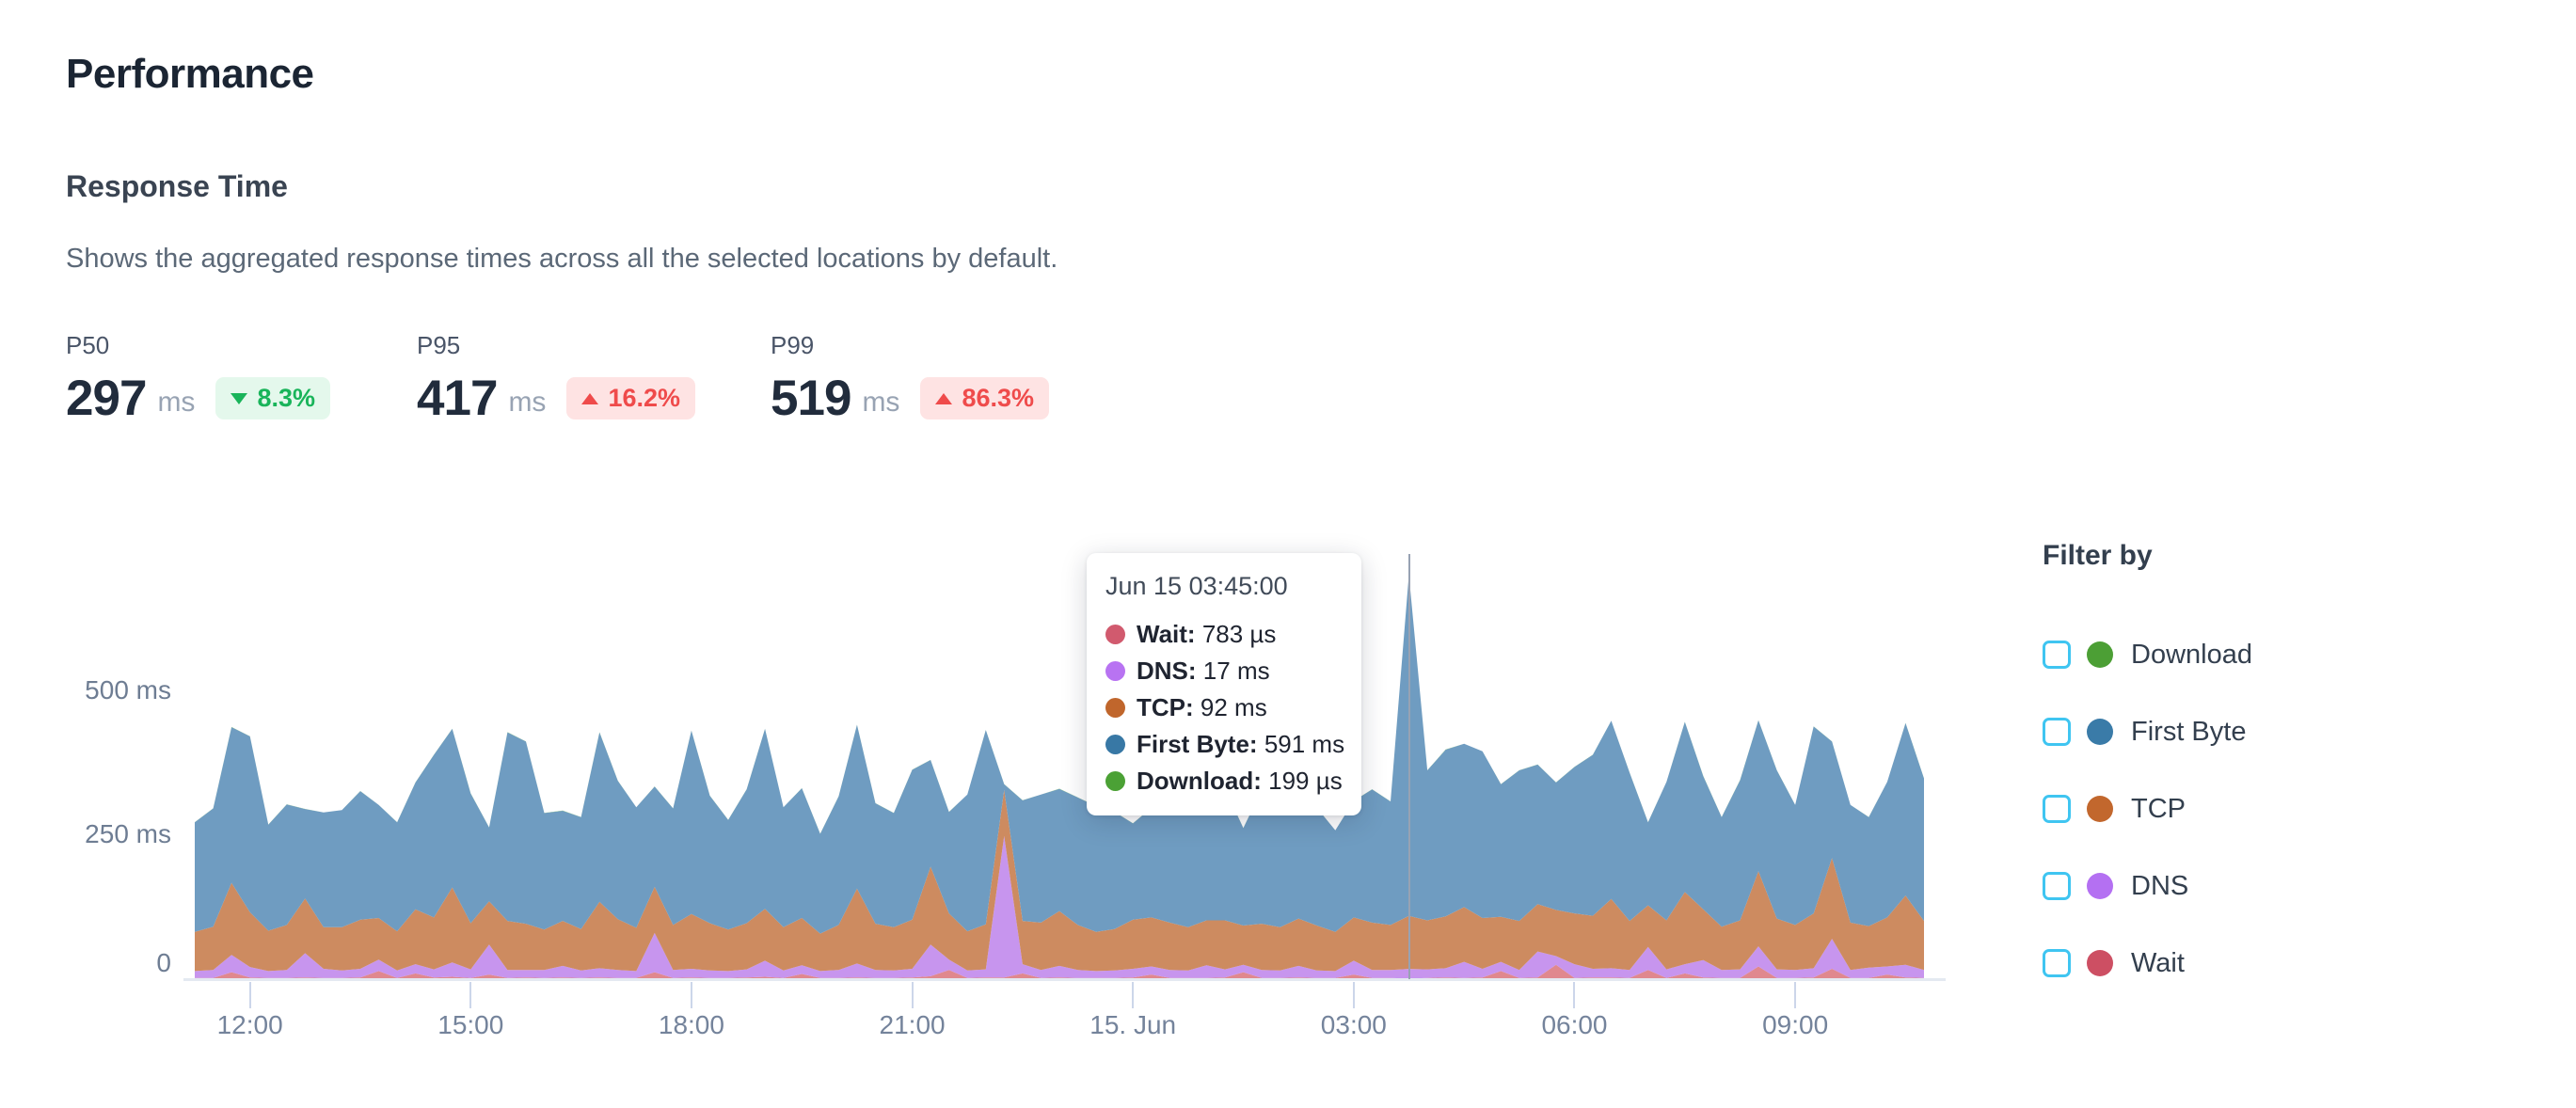  I want to click on metric-card-p99: P99 519 ms 86.3%, so click(940, 377).